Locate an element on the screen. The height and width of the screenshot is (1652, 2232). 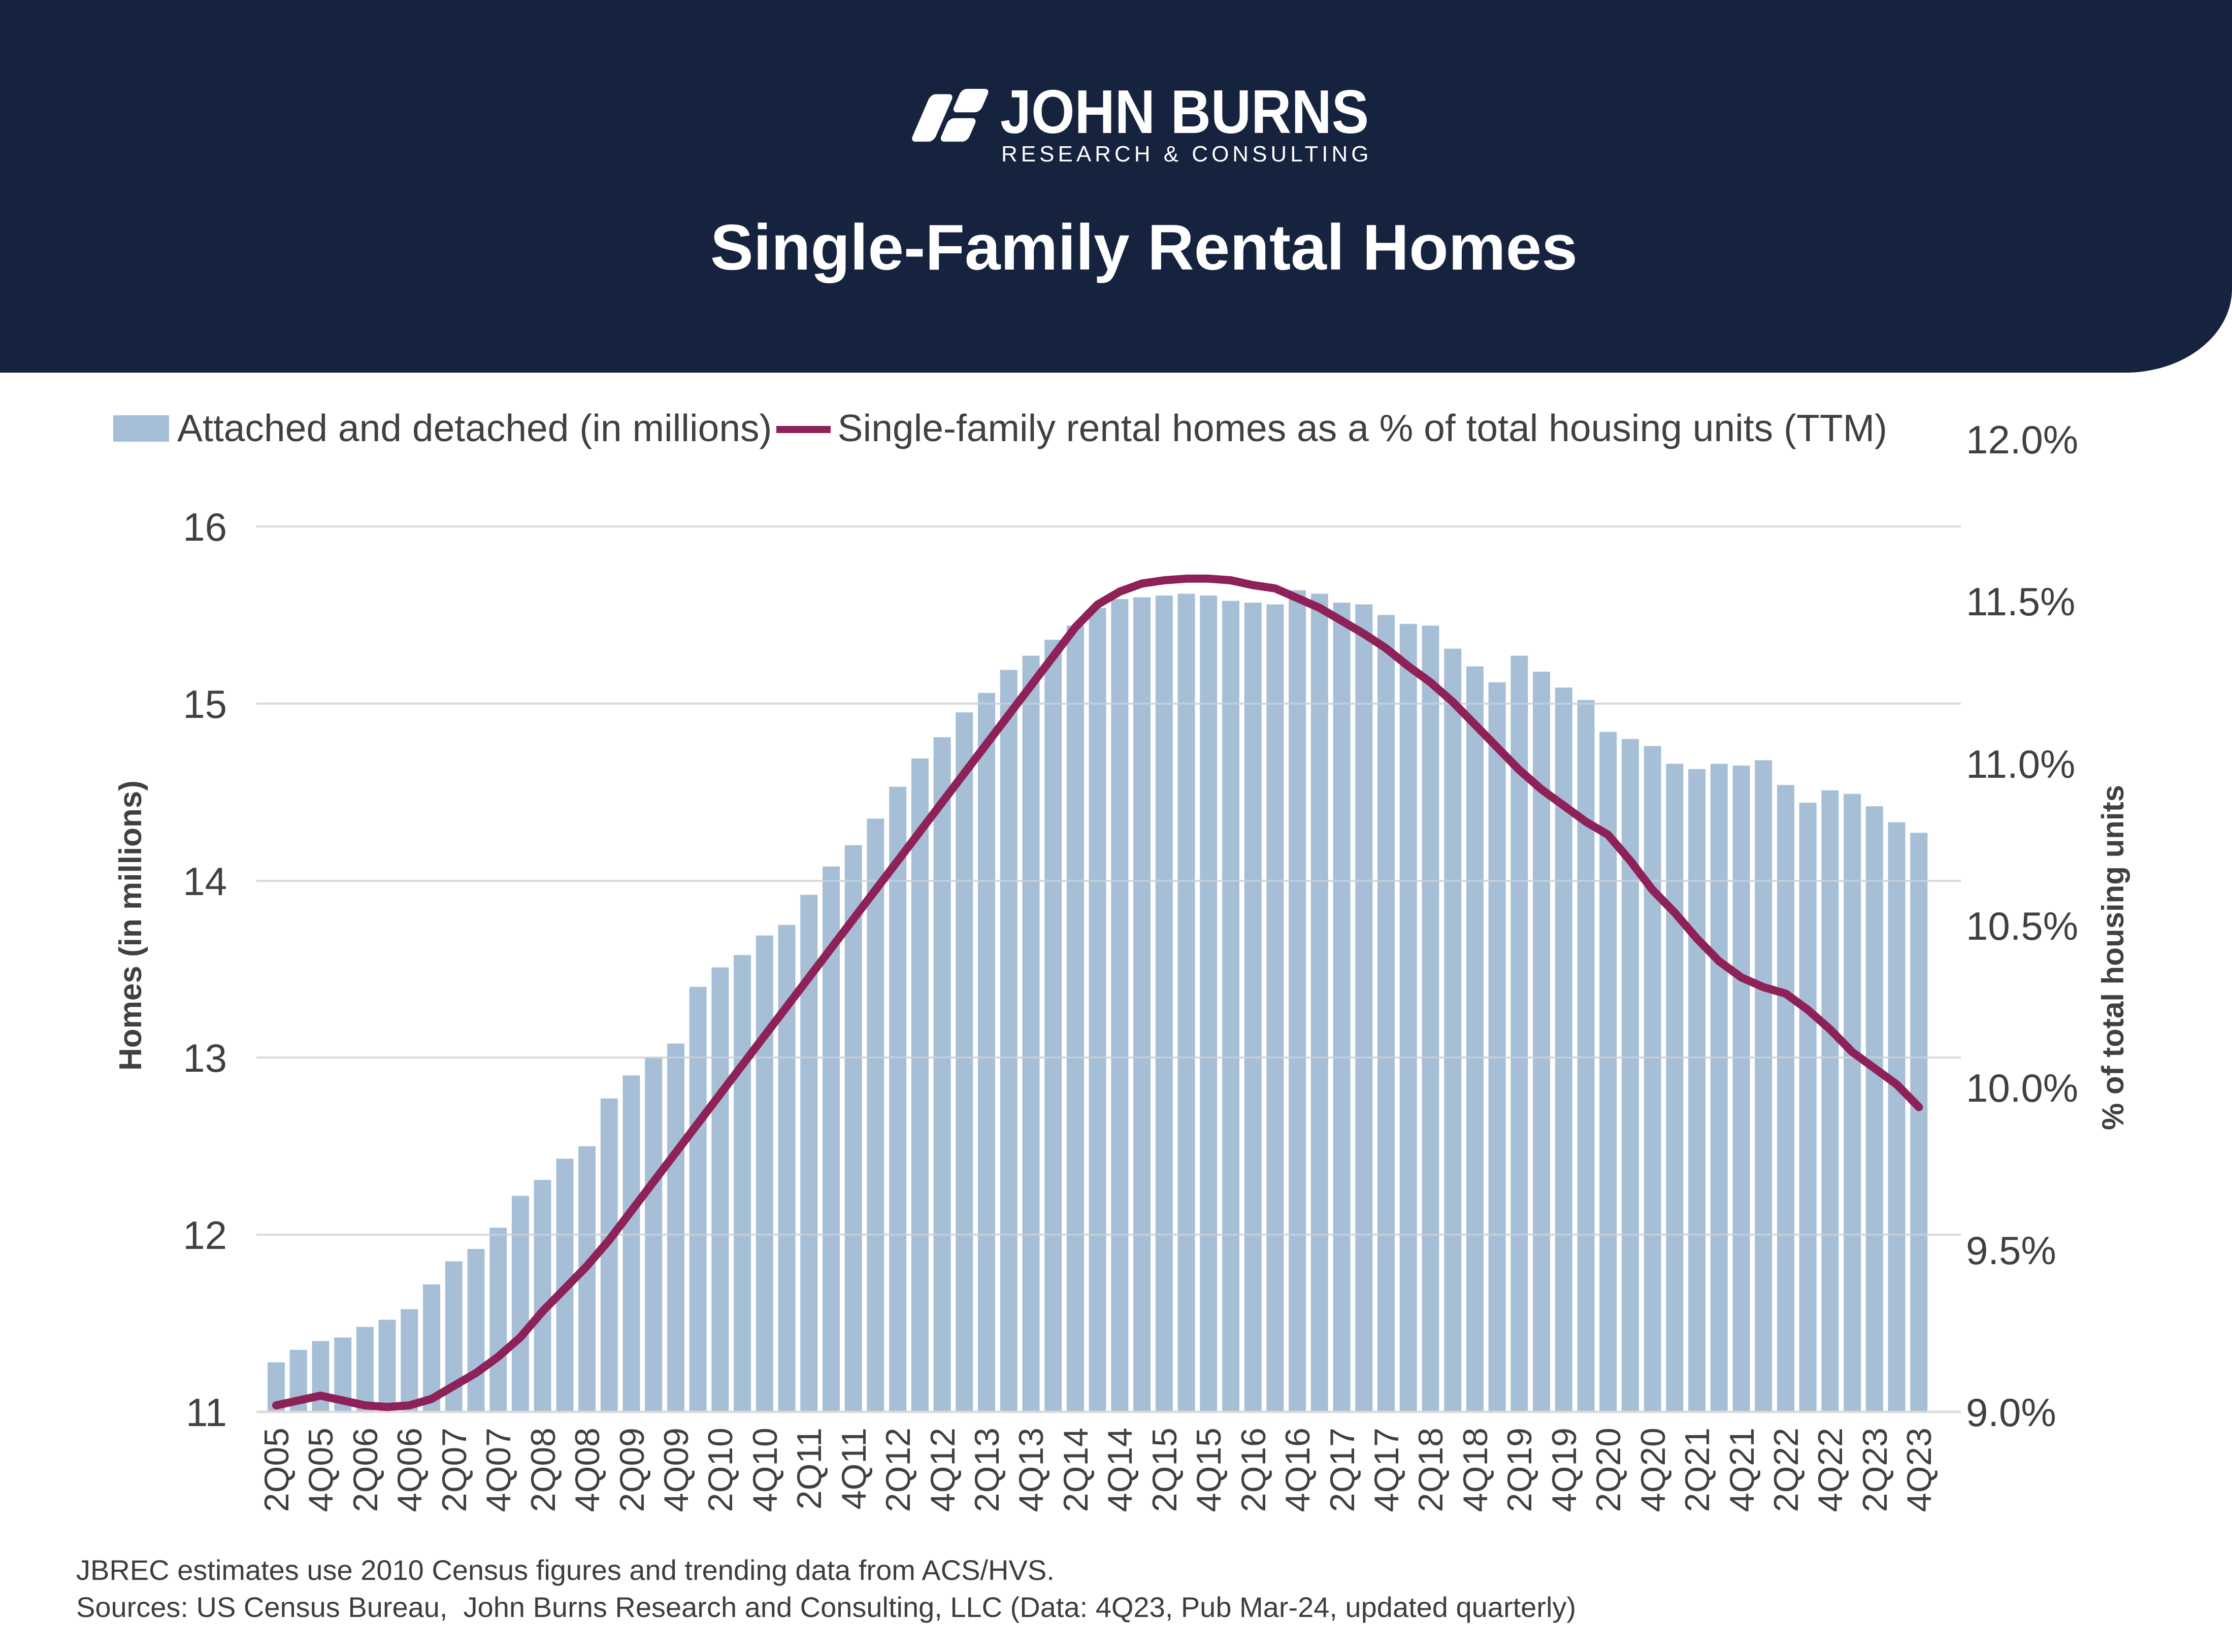
svg-text: 15 is located at coordinates (205, 704).